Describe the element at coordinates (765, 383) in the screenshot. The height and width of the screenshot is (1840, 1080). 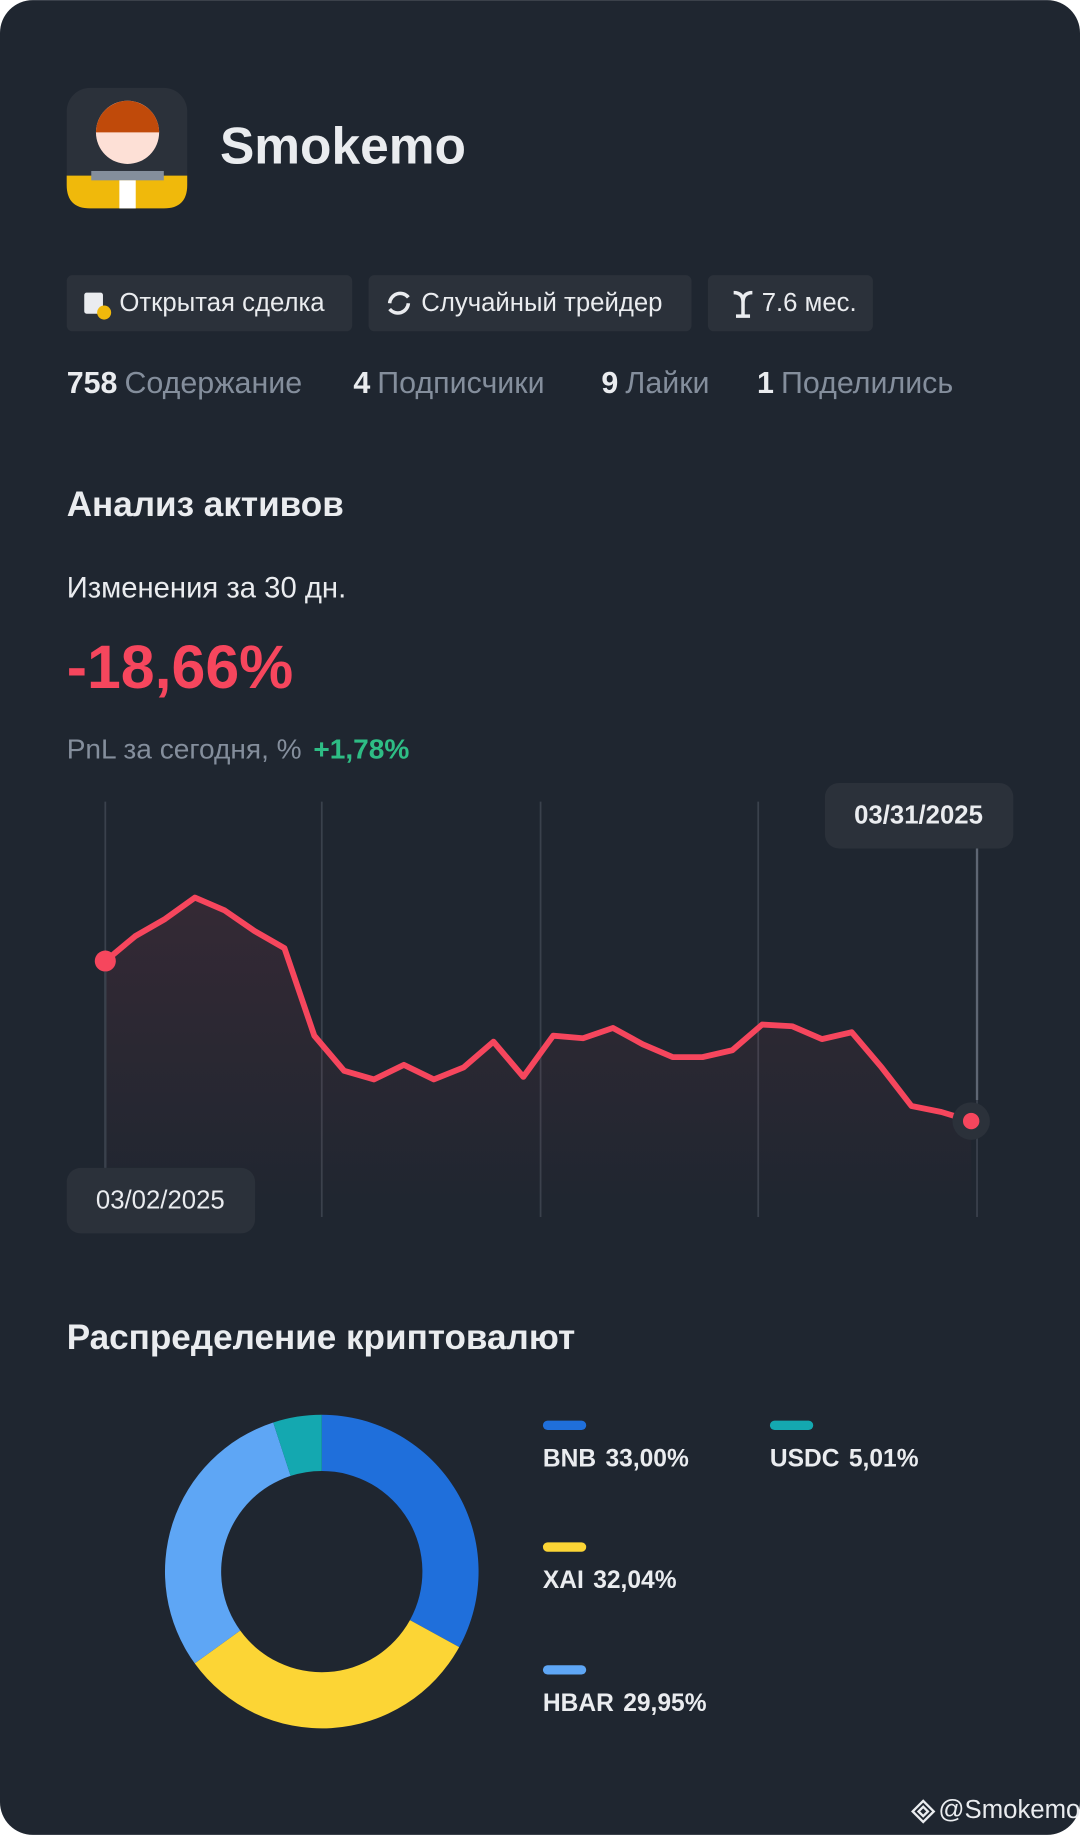
I see `stat-count: 1` at that location.